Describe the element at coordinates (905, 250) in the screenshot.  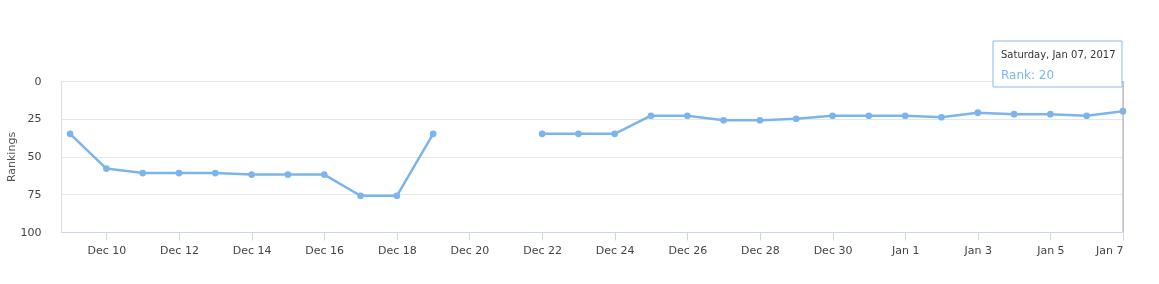
I see `x-tick-label: Jan 1` at that location.